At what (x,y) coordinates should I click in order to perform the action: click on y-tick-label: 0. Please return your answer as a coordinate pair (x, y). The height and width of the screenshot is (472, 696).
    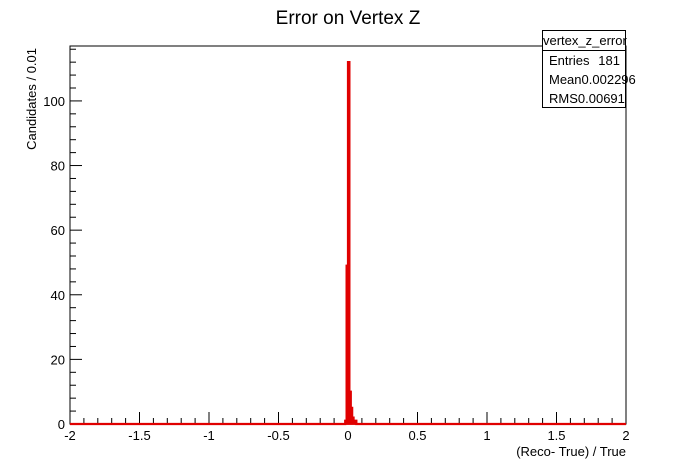
    Looking at the image, I should click on (61, 424).